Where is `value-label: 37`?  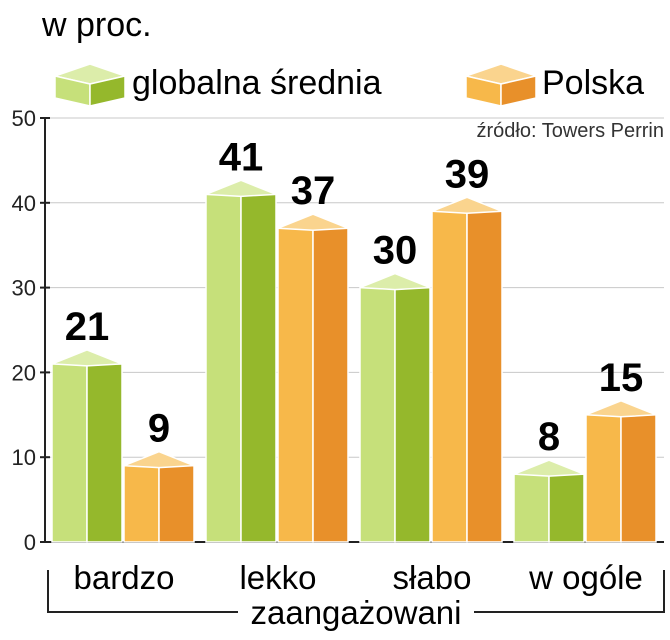 value-label: 37 is located at coordinates (313, 191).